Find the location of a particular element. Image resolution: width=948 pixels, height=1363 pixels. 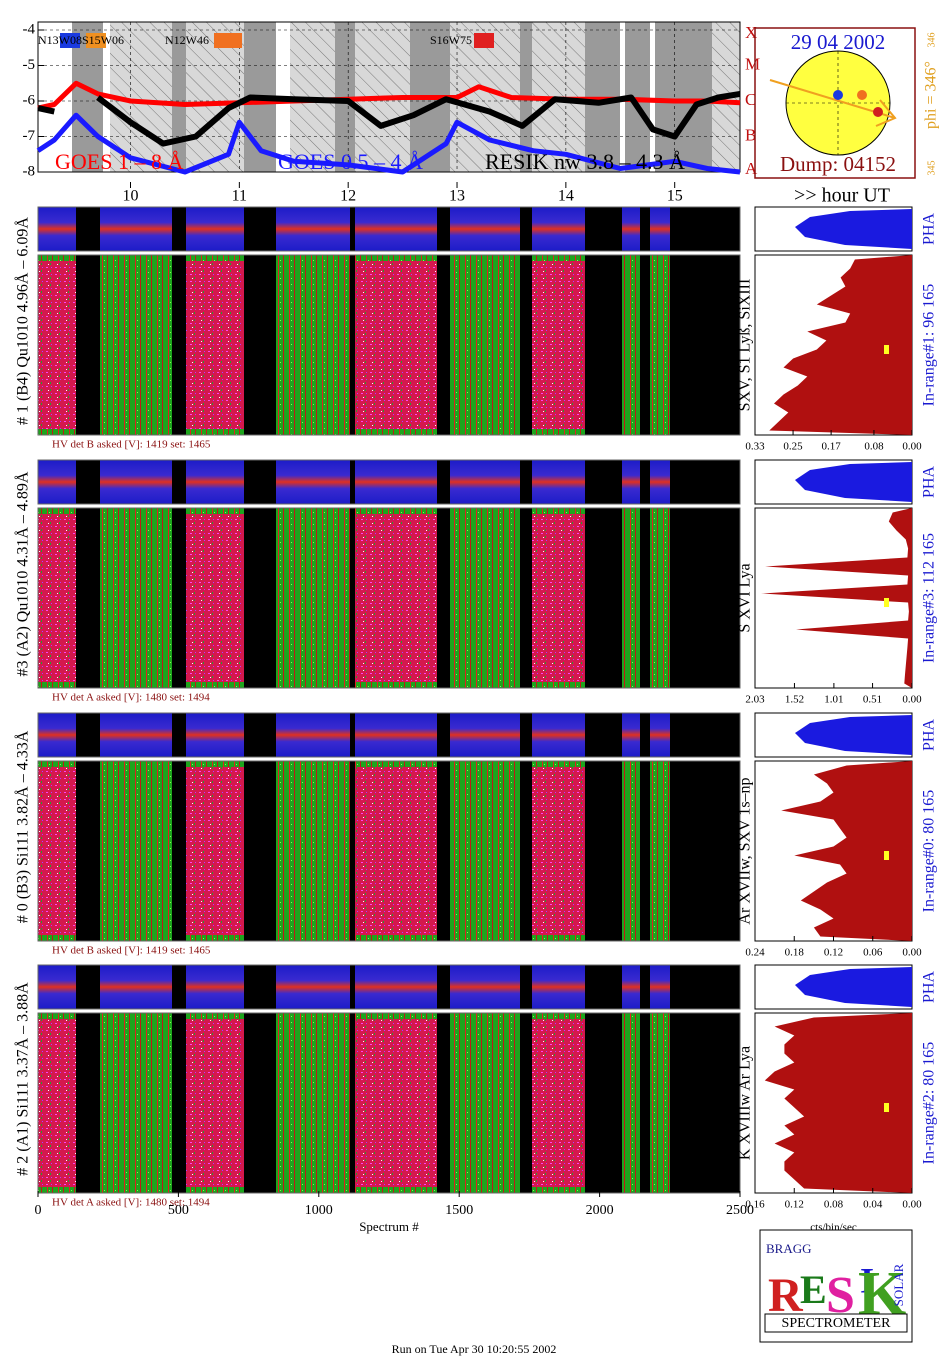

profile-area is located at coordinates (836, 598).